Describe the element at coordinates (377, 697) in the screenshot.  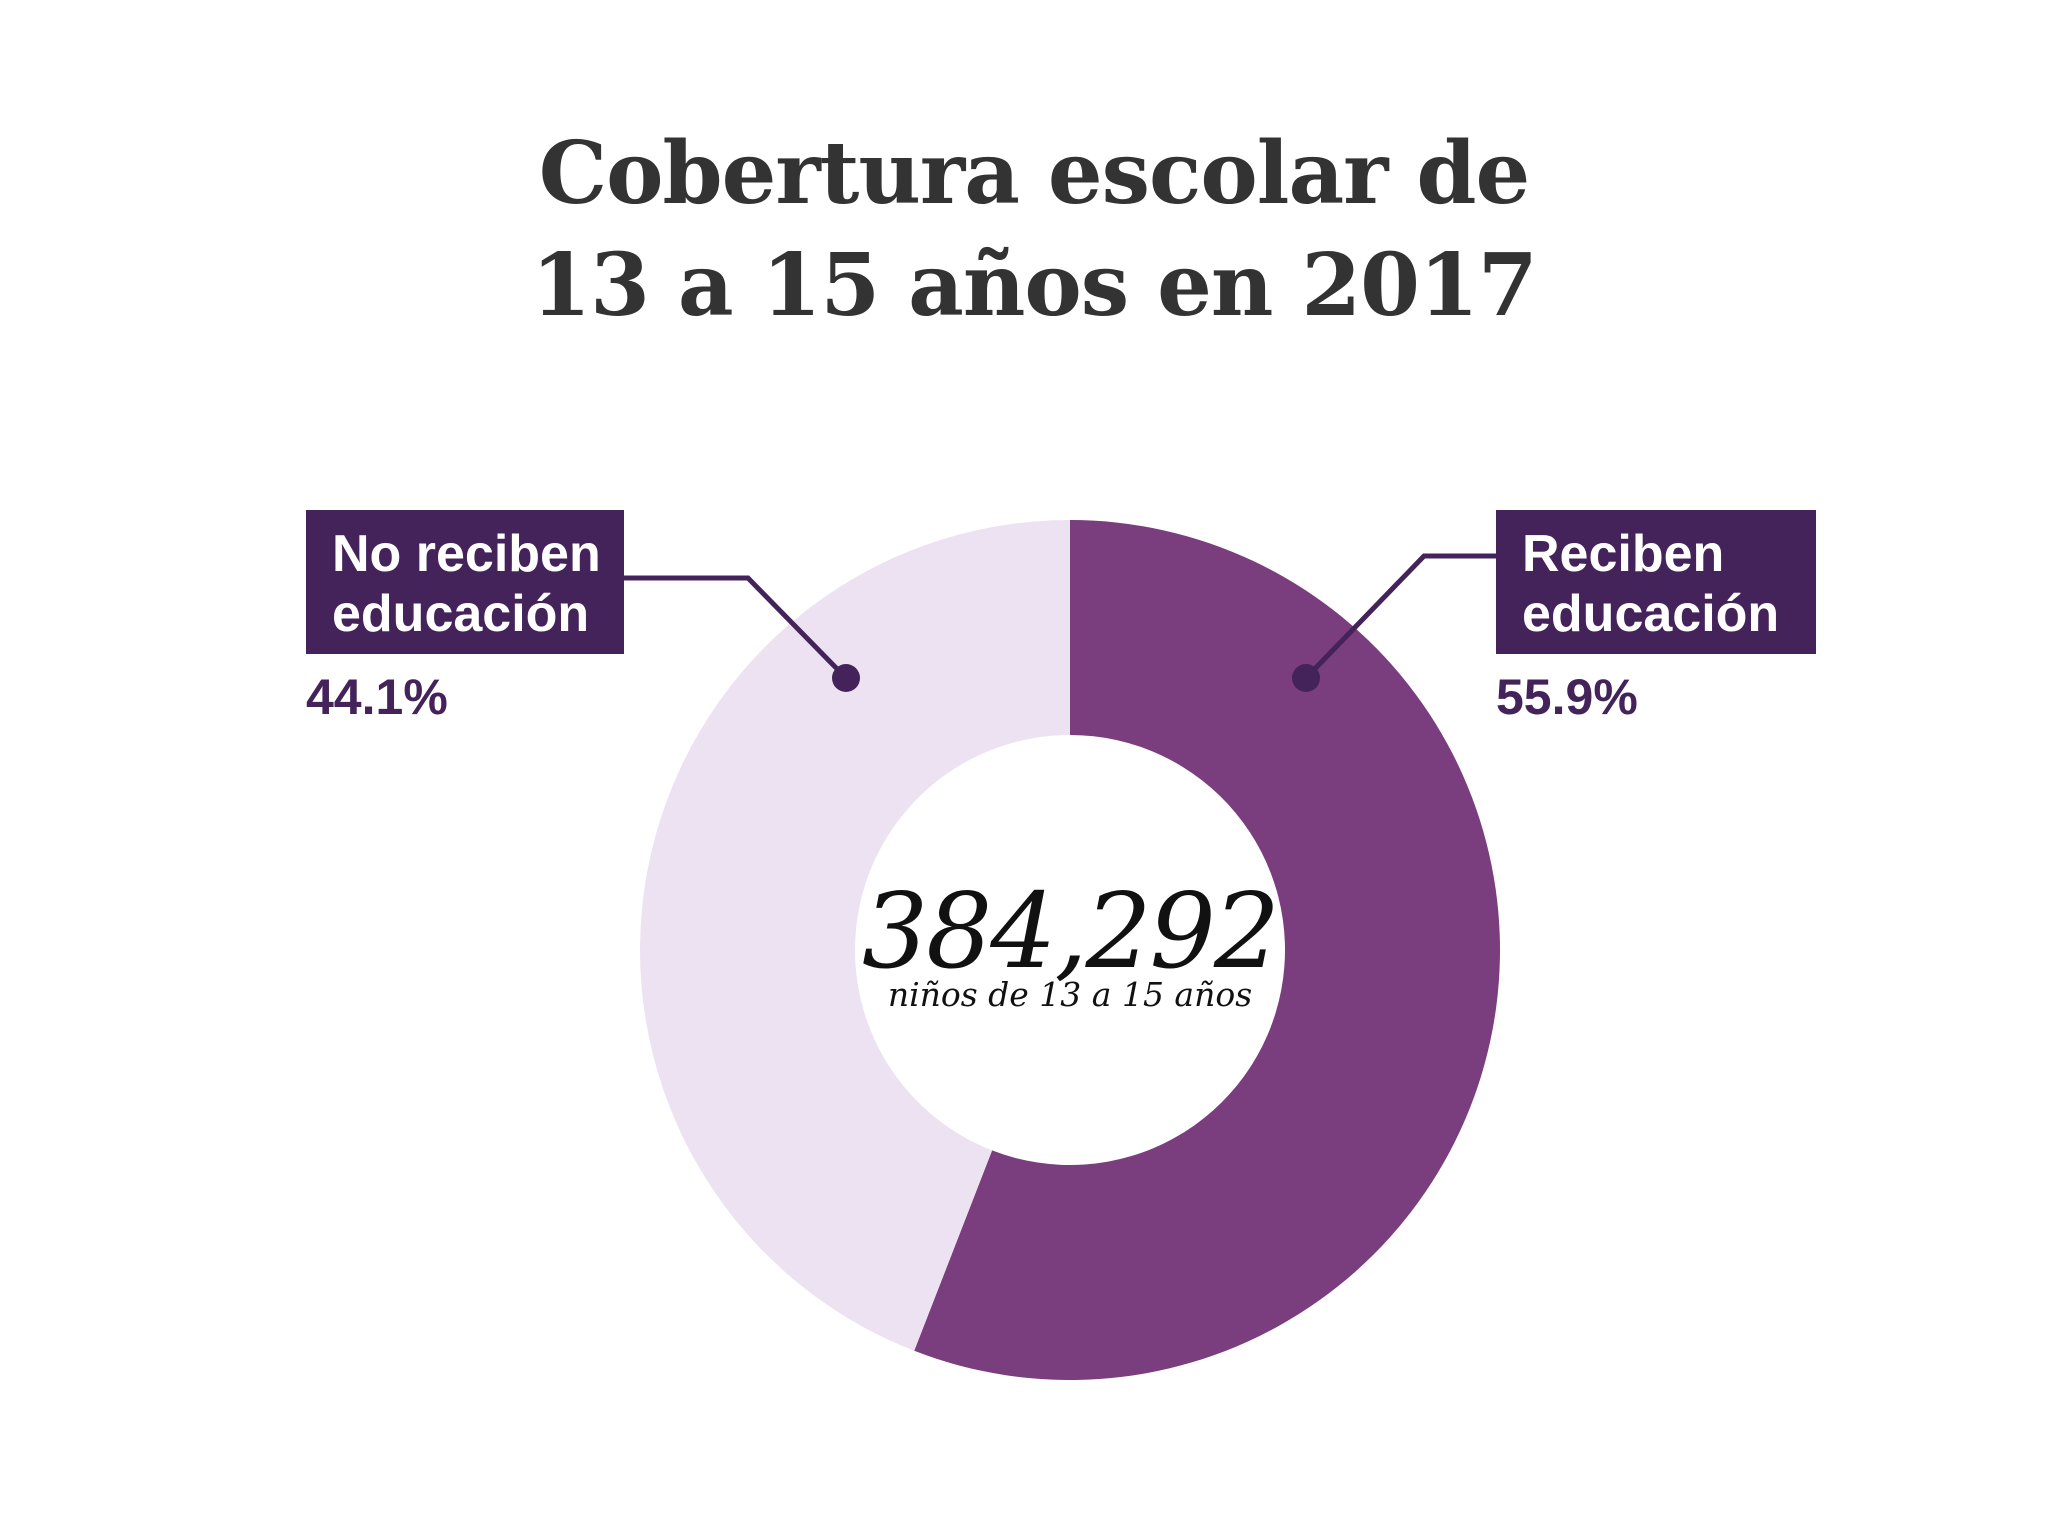
I see `pct-no-reciben: 44.1%` at that location.